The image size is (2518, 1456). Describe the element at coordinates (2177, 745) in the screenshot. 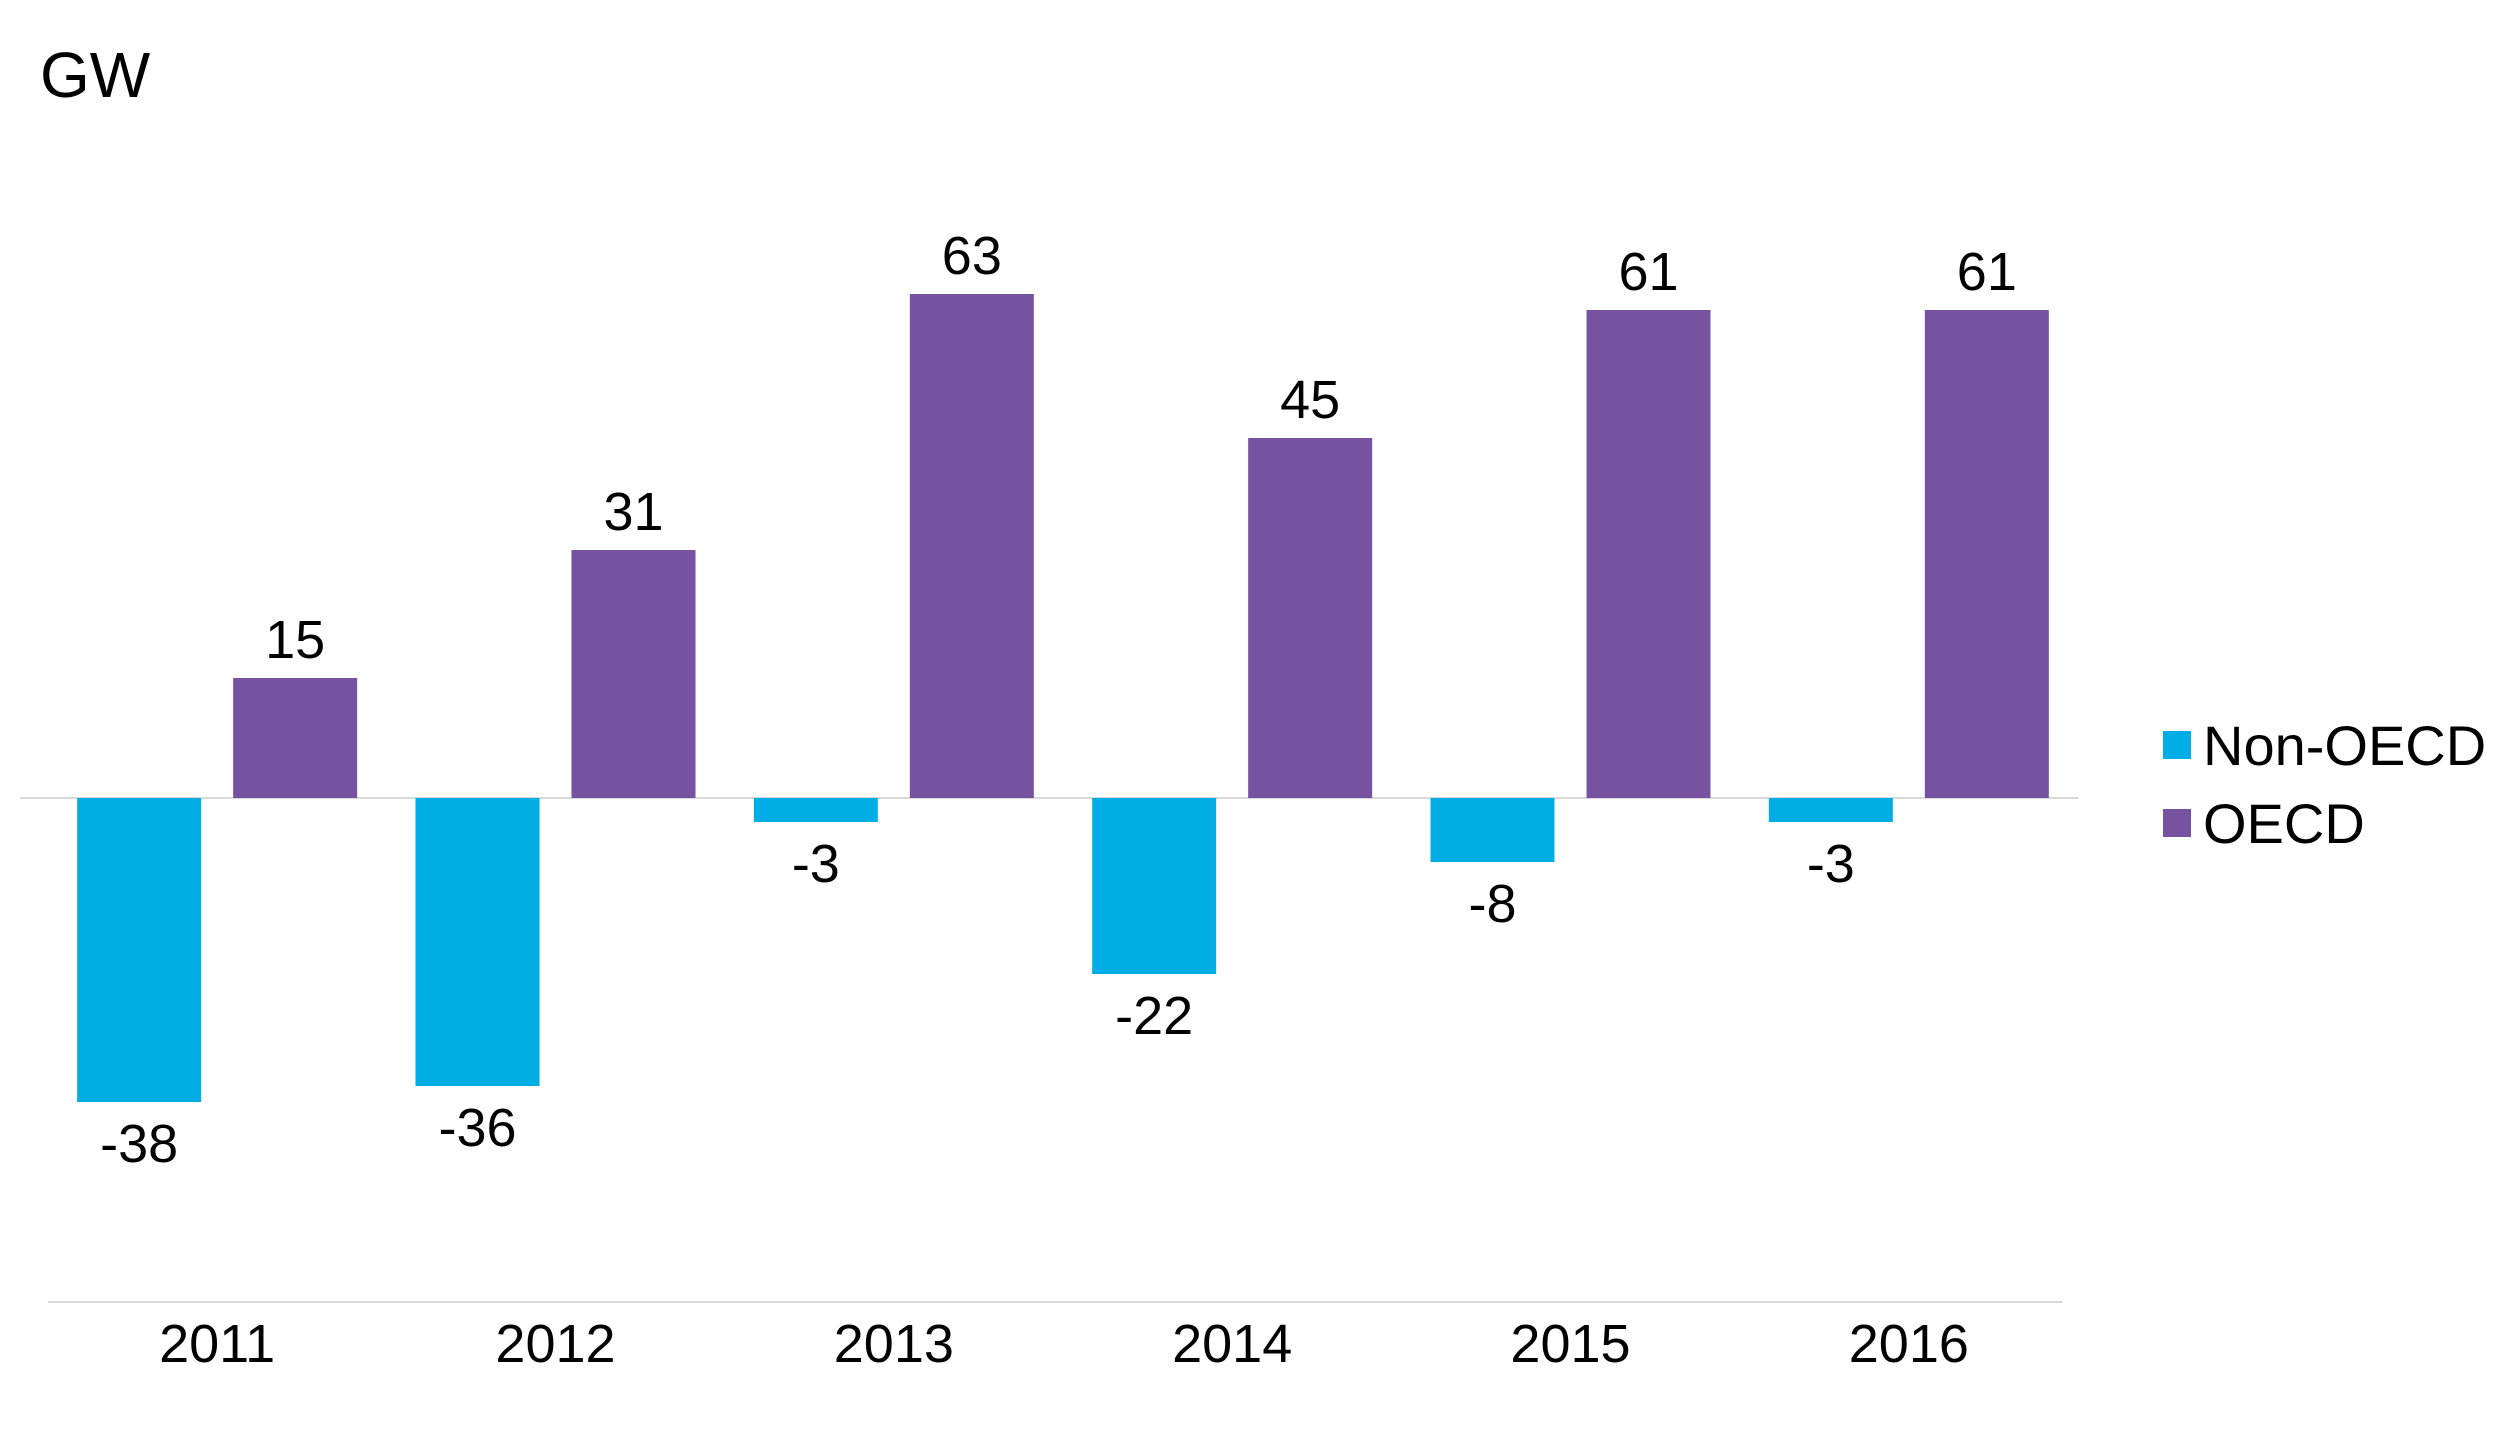

I see `legend-swatch-non-oecd` at that location.